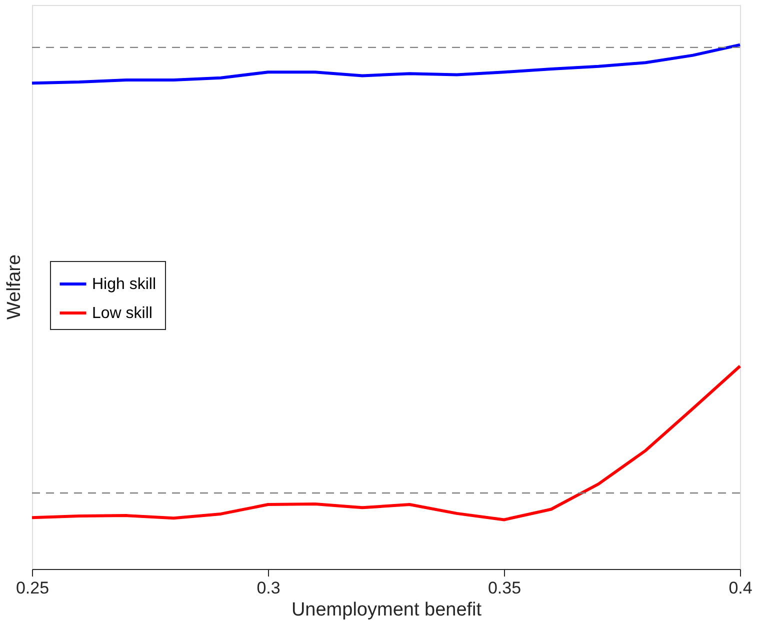 This screenshot has width=771, height=642. Describe the element at coordinates (14, 287) in the screenshot. I see `y-axis-title: Welfare` at that location.